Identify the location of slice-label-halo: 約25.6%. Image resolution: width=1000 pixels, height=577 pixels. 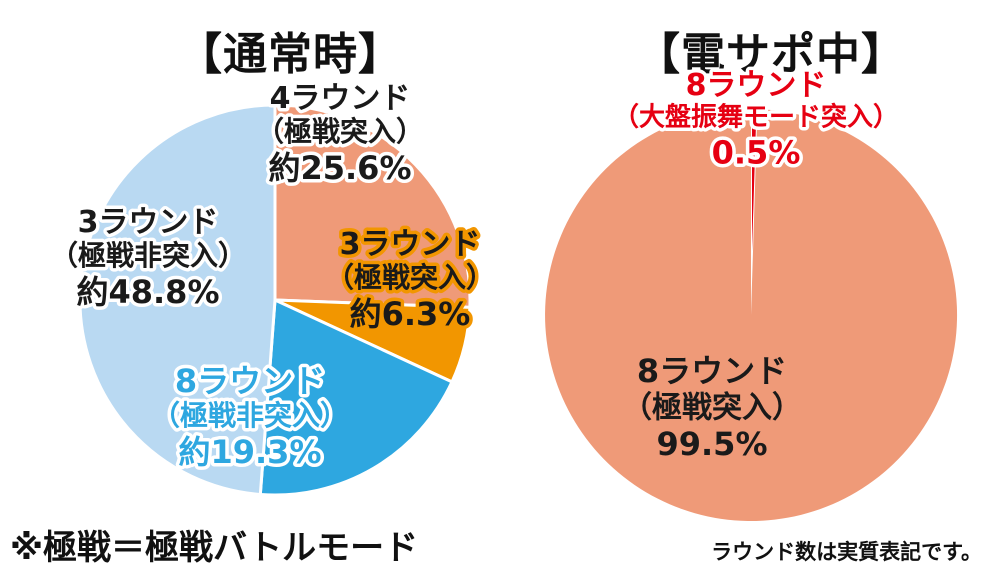
(339, 168).